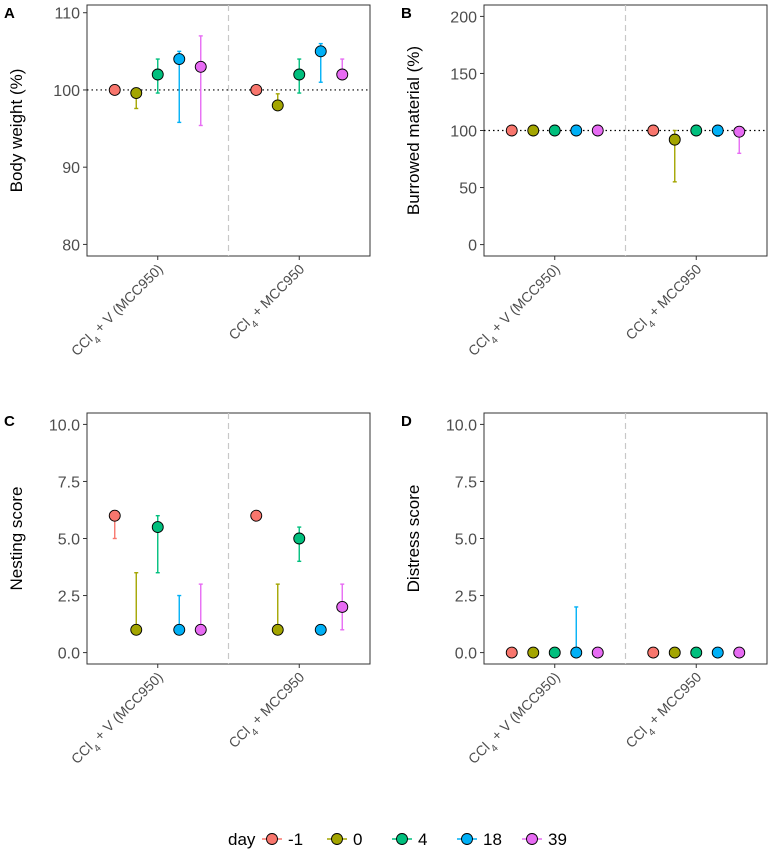  Describe the element at coordinates (406, 13) in the screenshot. I see `panel-label: B` at that location.